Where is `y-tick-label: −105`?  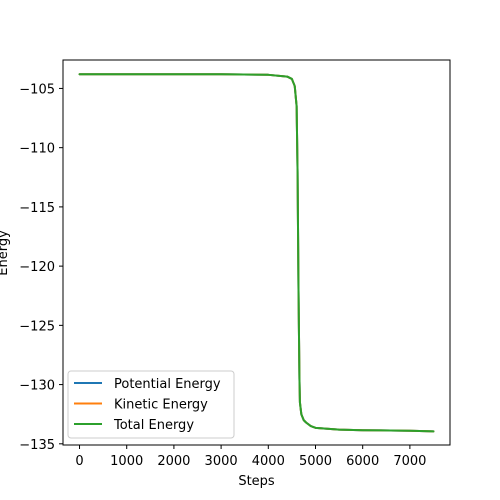
y-tick-label: −105 is located at coordinates (37, 89).